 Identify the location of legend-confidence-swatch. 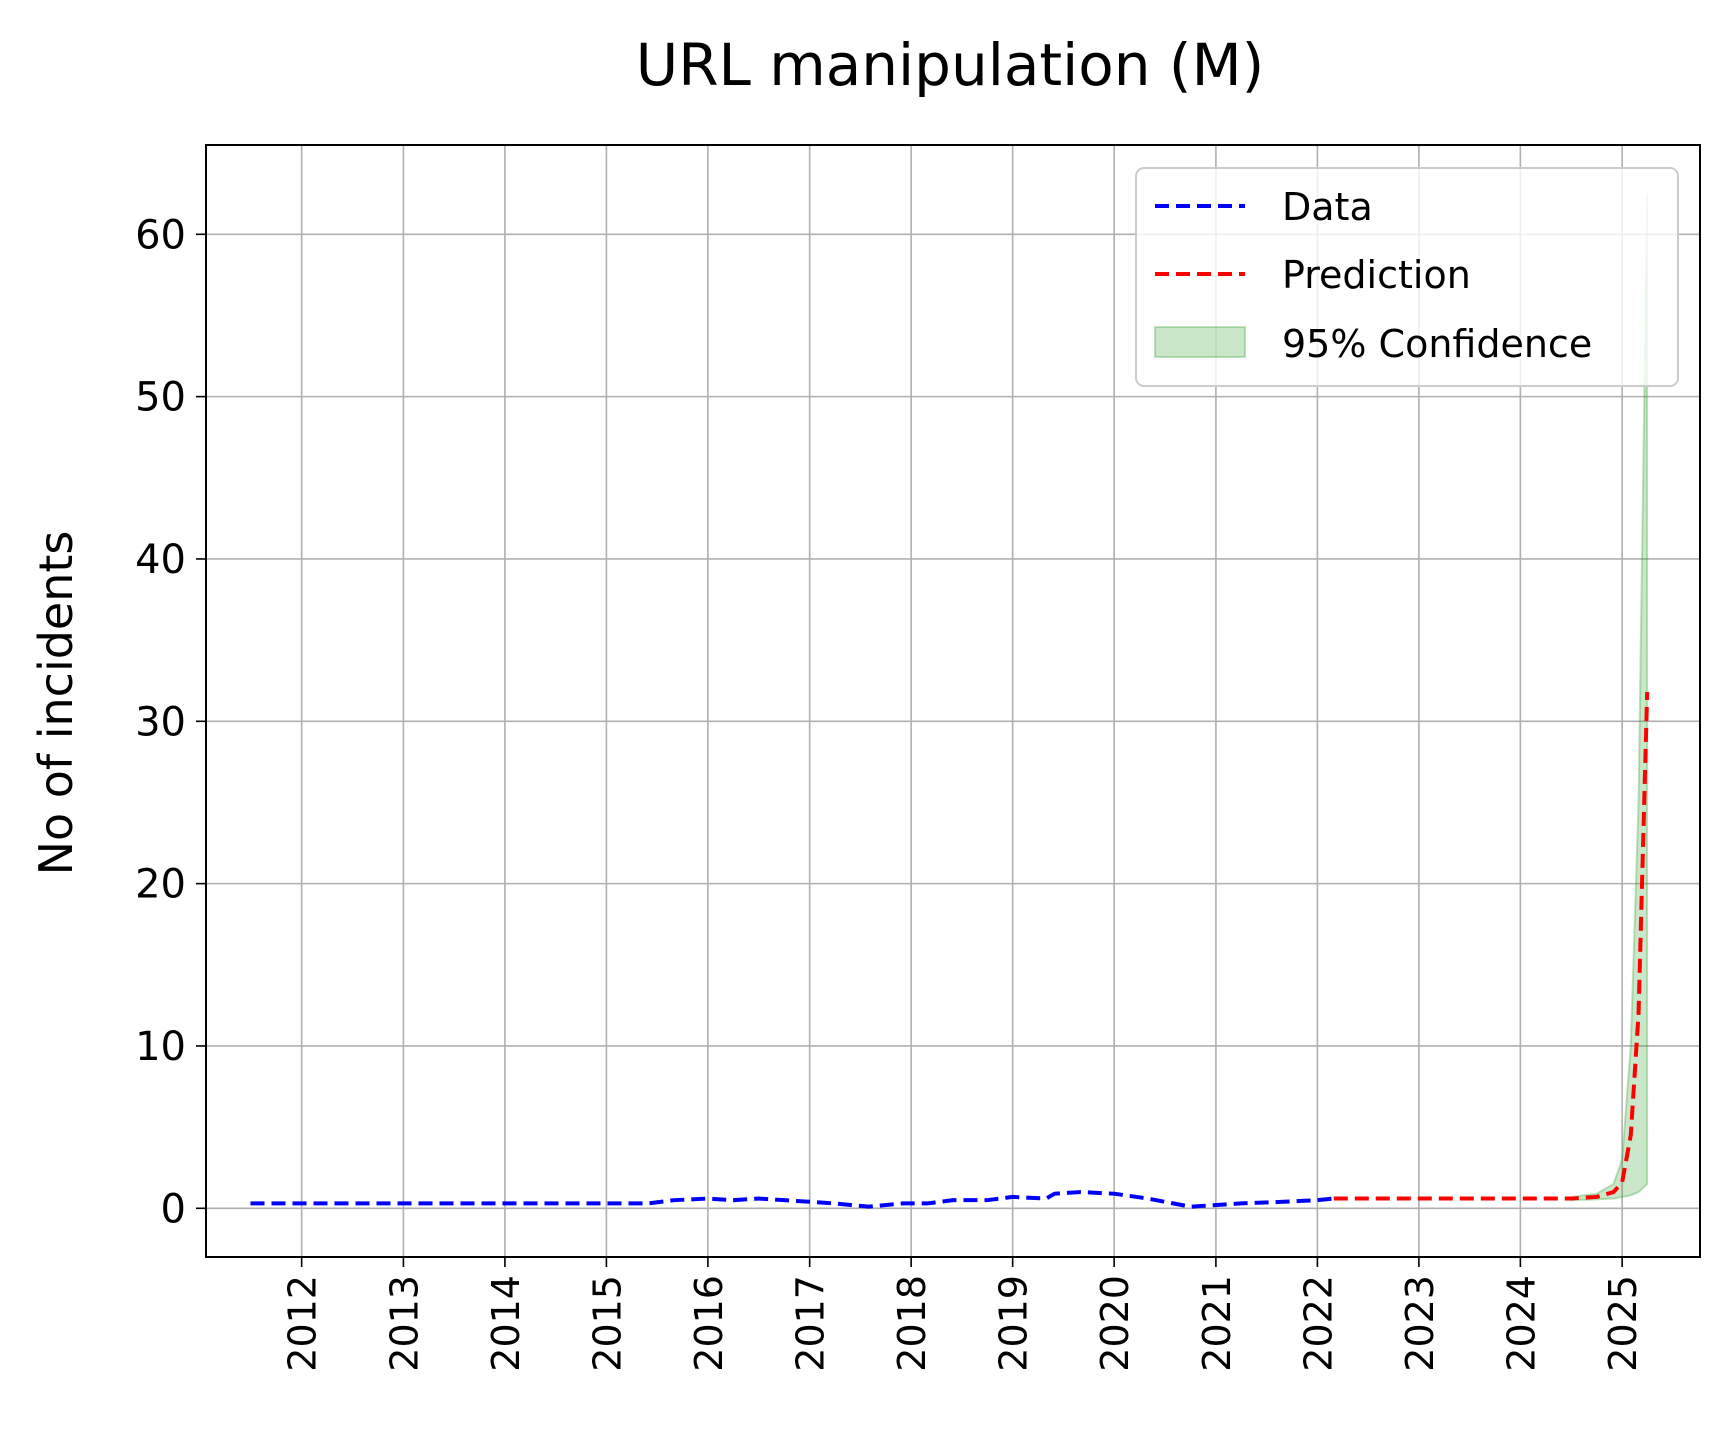
(1200, 342).